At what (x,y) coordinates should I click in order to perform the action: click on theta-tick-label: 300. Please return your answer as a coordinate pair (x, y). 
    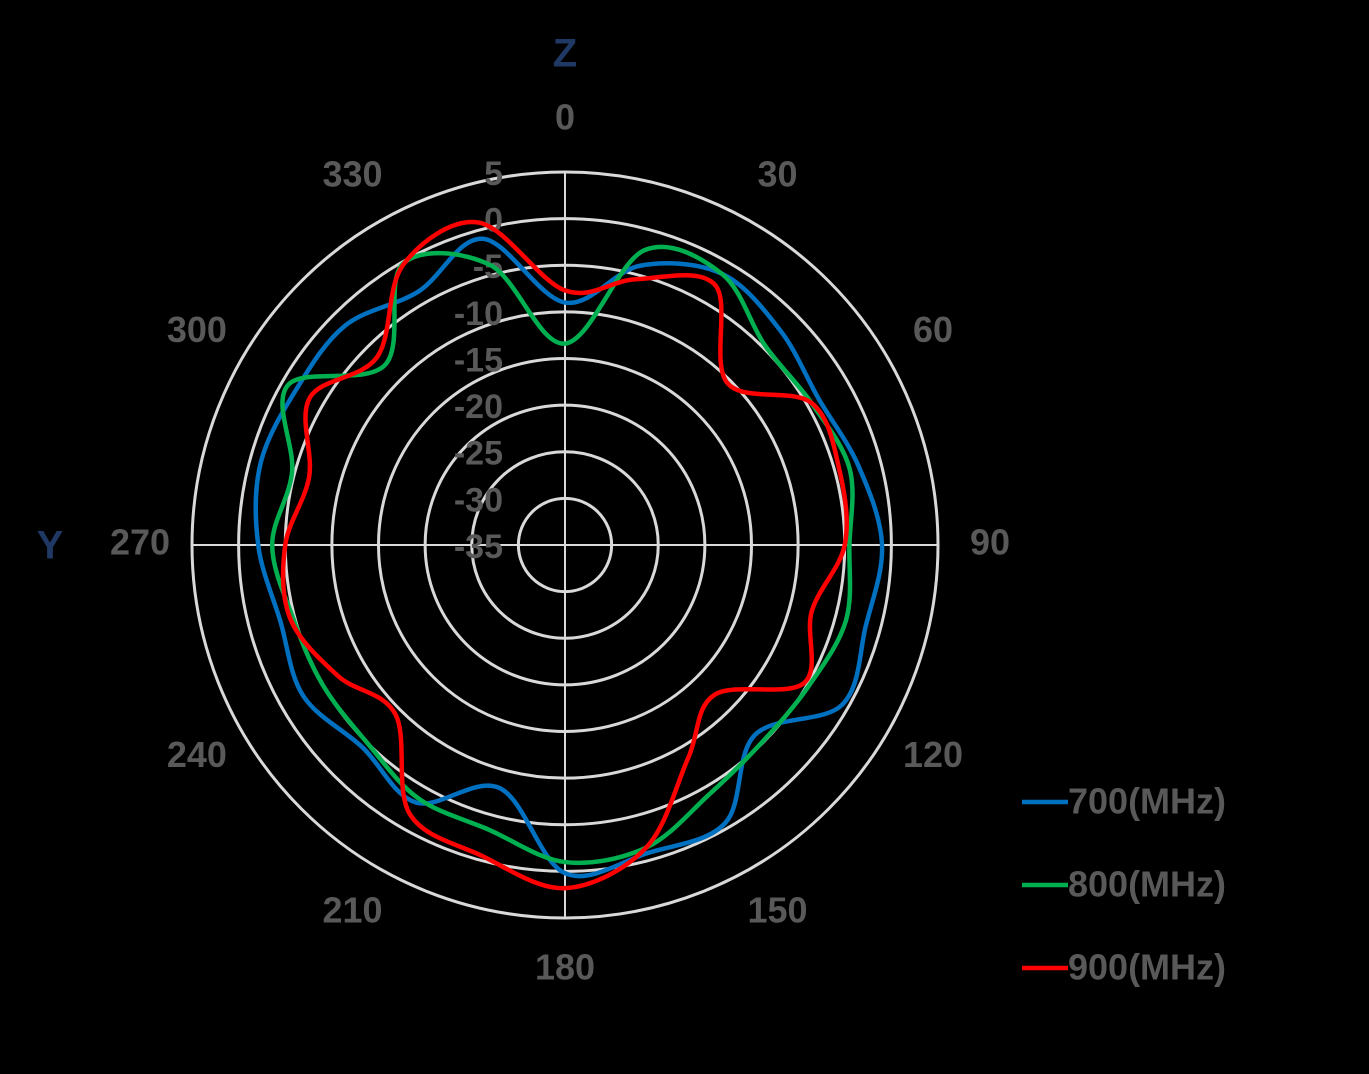
    Looking at the image, I should click on (197, 329).